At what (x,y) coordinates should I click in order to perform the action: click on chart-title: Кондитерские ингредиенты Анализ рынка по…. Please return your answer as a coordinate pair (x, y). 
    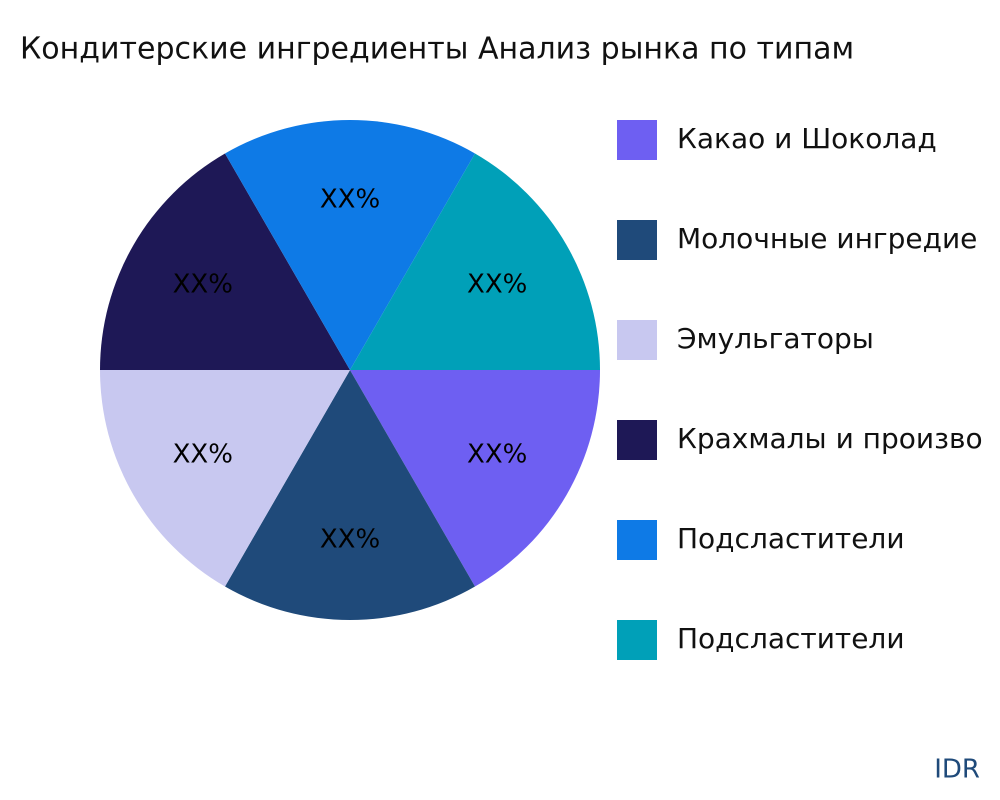
    Looking at the image, I should click on (437, 49).